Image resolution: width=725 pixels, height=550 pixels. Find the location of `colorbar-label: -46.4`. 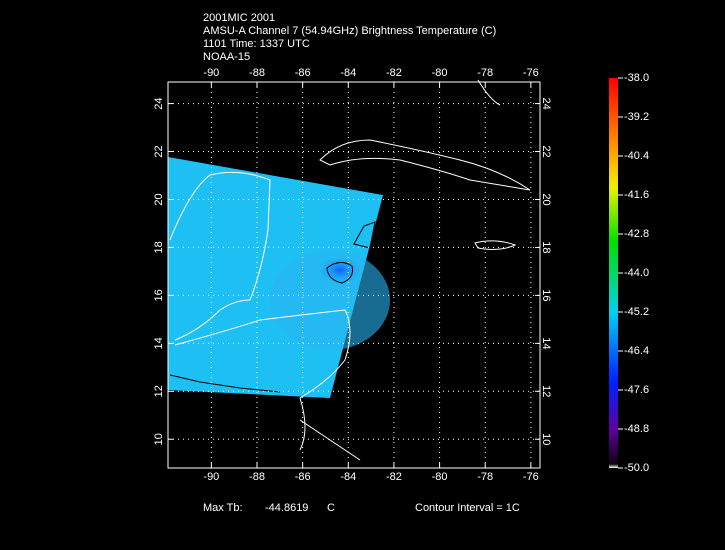

colorbar-label: -46.4 is located at coordinates (636, 351).